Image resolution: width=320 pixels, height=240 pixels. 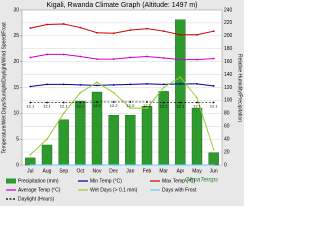 I want to click on y-tick-label: 0, so click(x=17, y=165).